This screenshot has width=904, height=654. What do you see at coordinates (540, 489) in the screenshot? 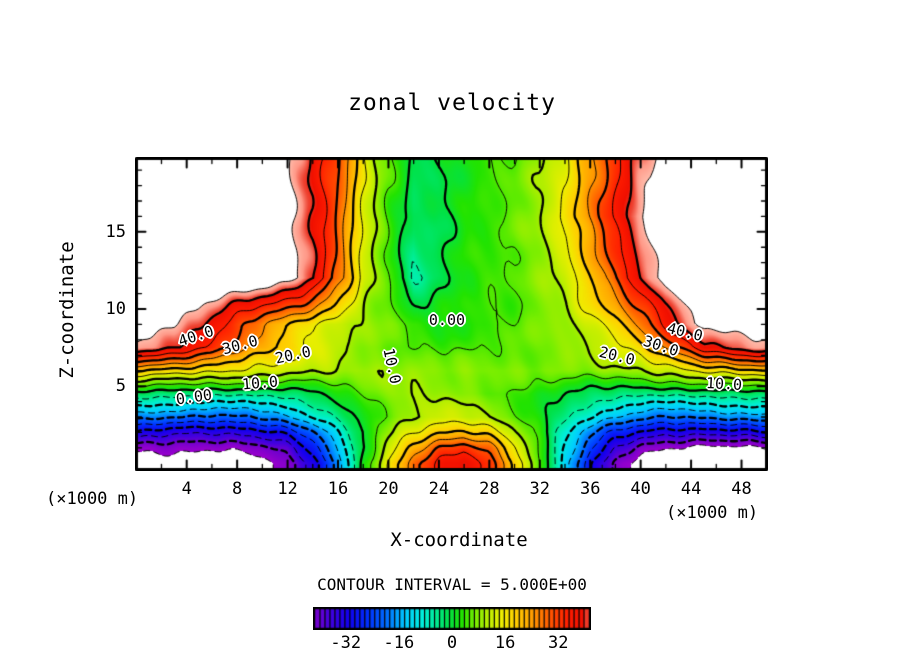
I see `x-tick-label: 32` at bounding box center [540, 489].